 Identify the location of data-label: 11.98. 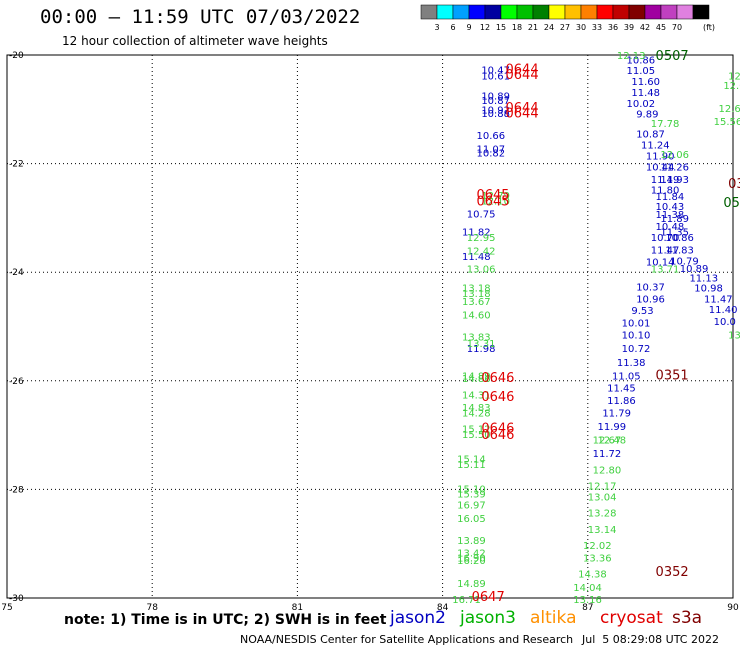
(481, 349).